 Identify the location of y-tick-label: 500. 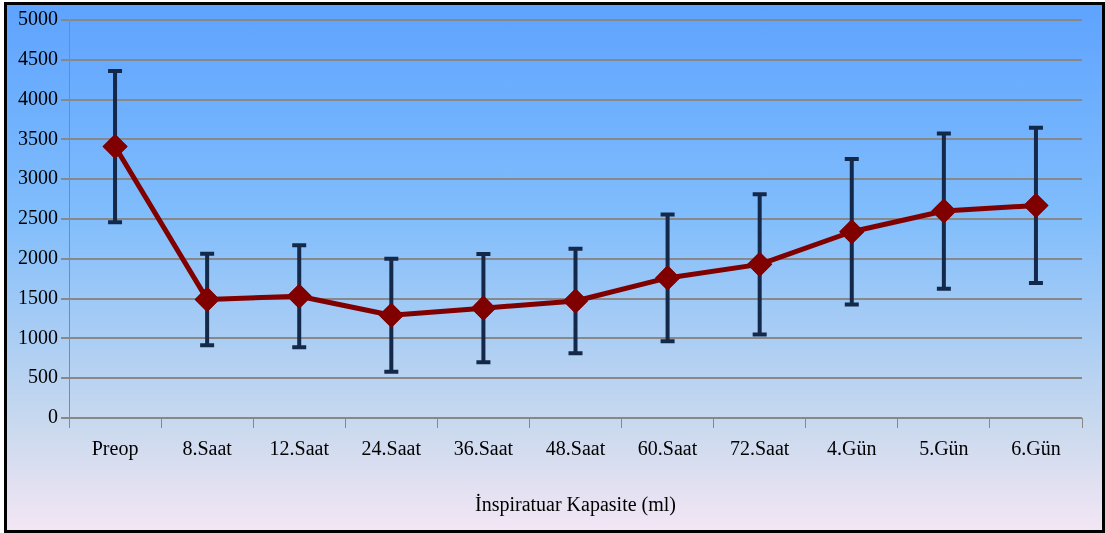
(43, 376).